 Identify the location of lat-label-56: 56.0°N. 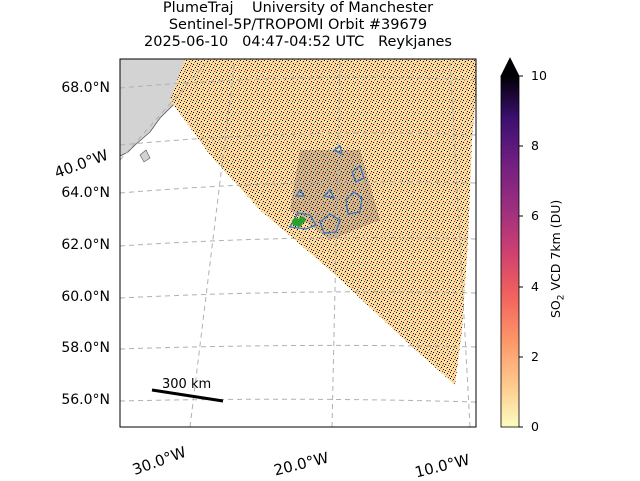
(85, 400).